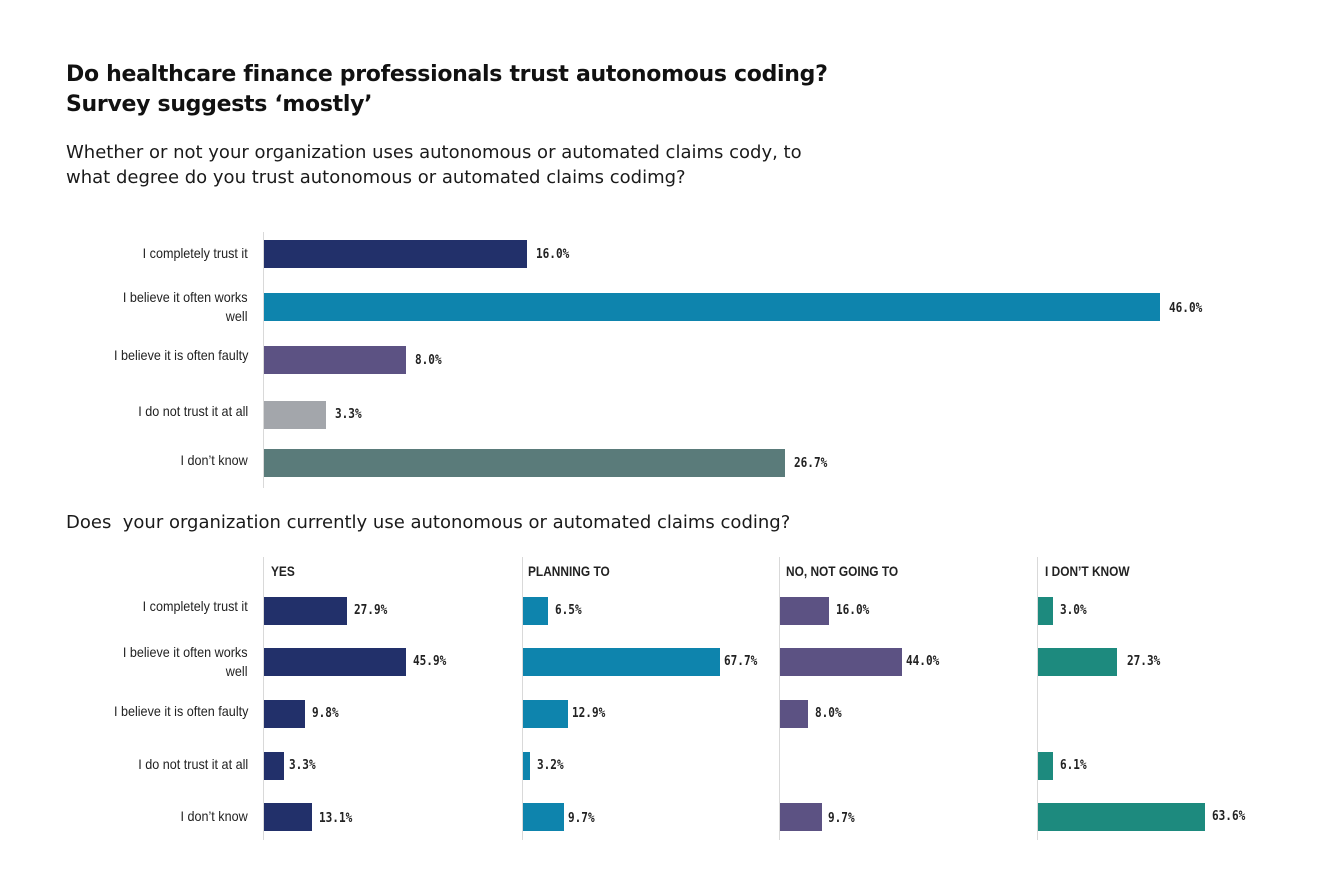 This screenshot has width=1317, height=878. I want to click on value-label: 44.0%, so click(923, 661).